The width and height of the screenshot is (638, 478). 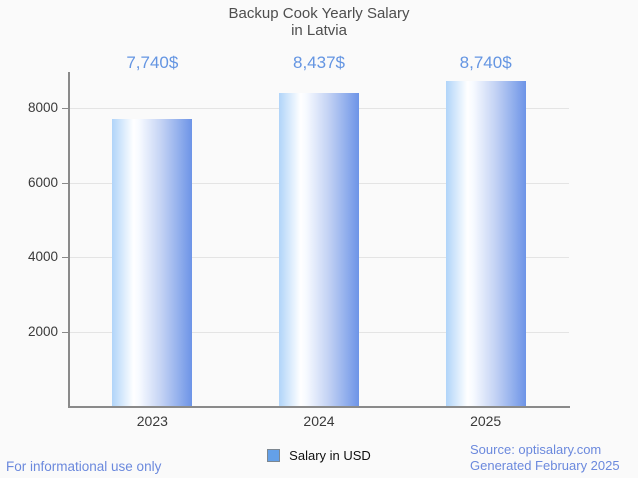 I want to click on bar-value-label-2025: 8,740$, so click(x=485, y=62).